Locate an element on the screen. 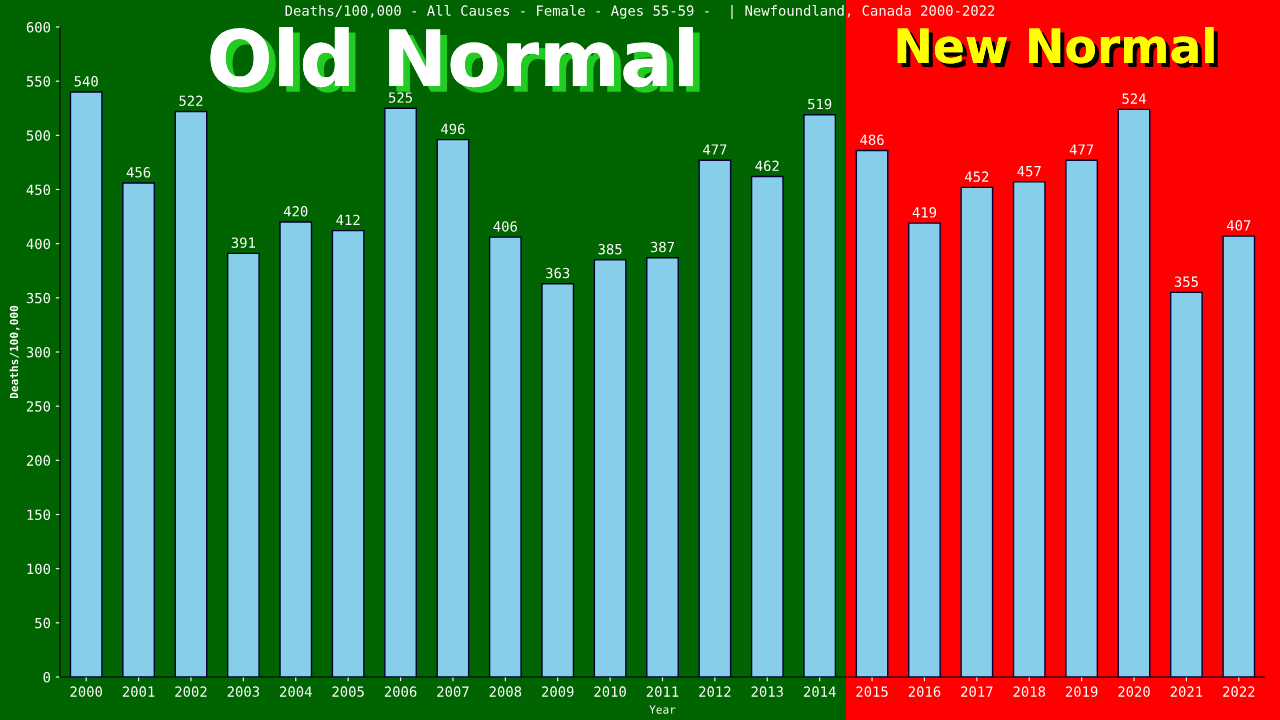 This screenshot has height=720, width=1280. x-tick-label: 2018 is located at coordinates (1029, 691).